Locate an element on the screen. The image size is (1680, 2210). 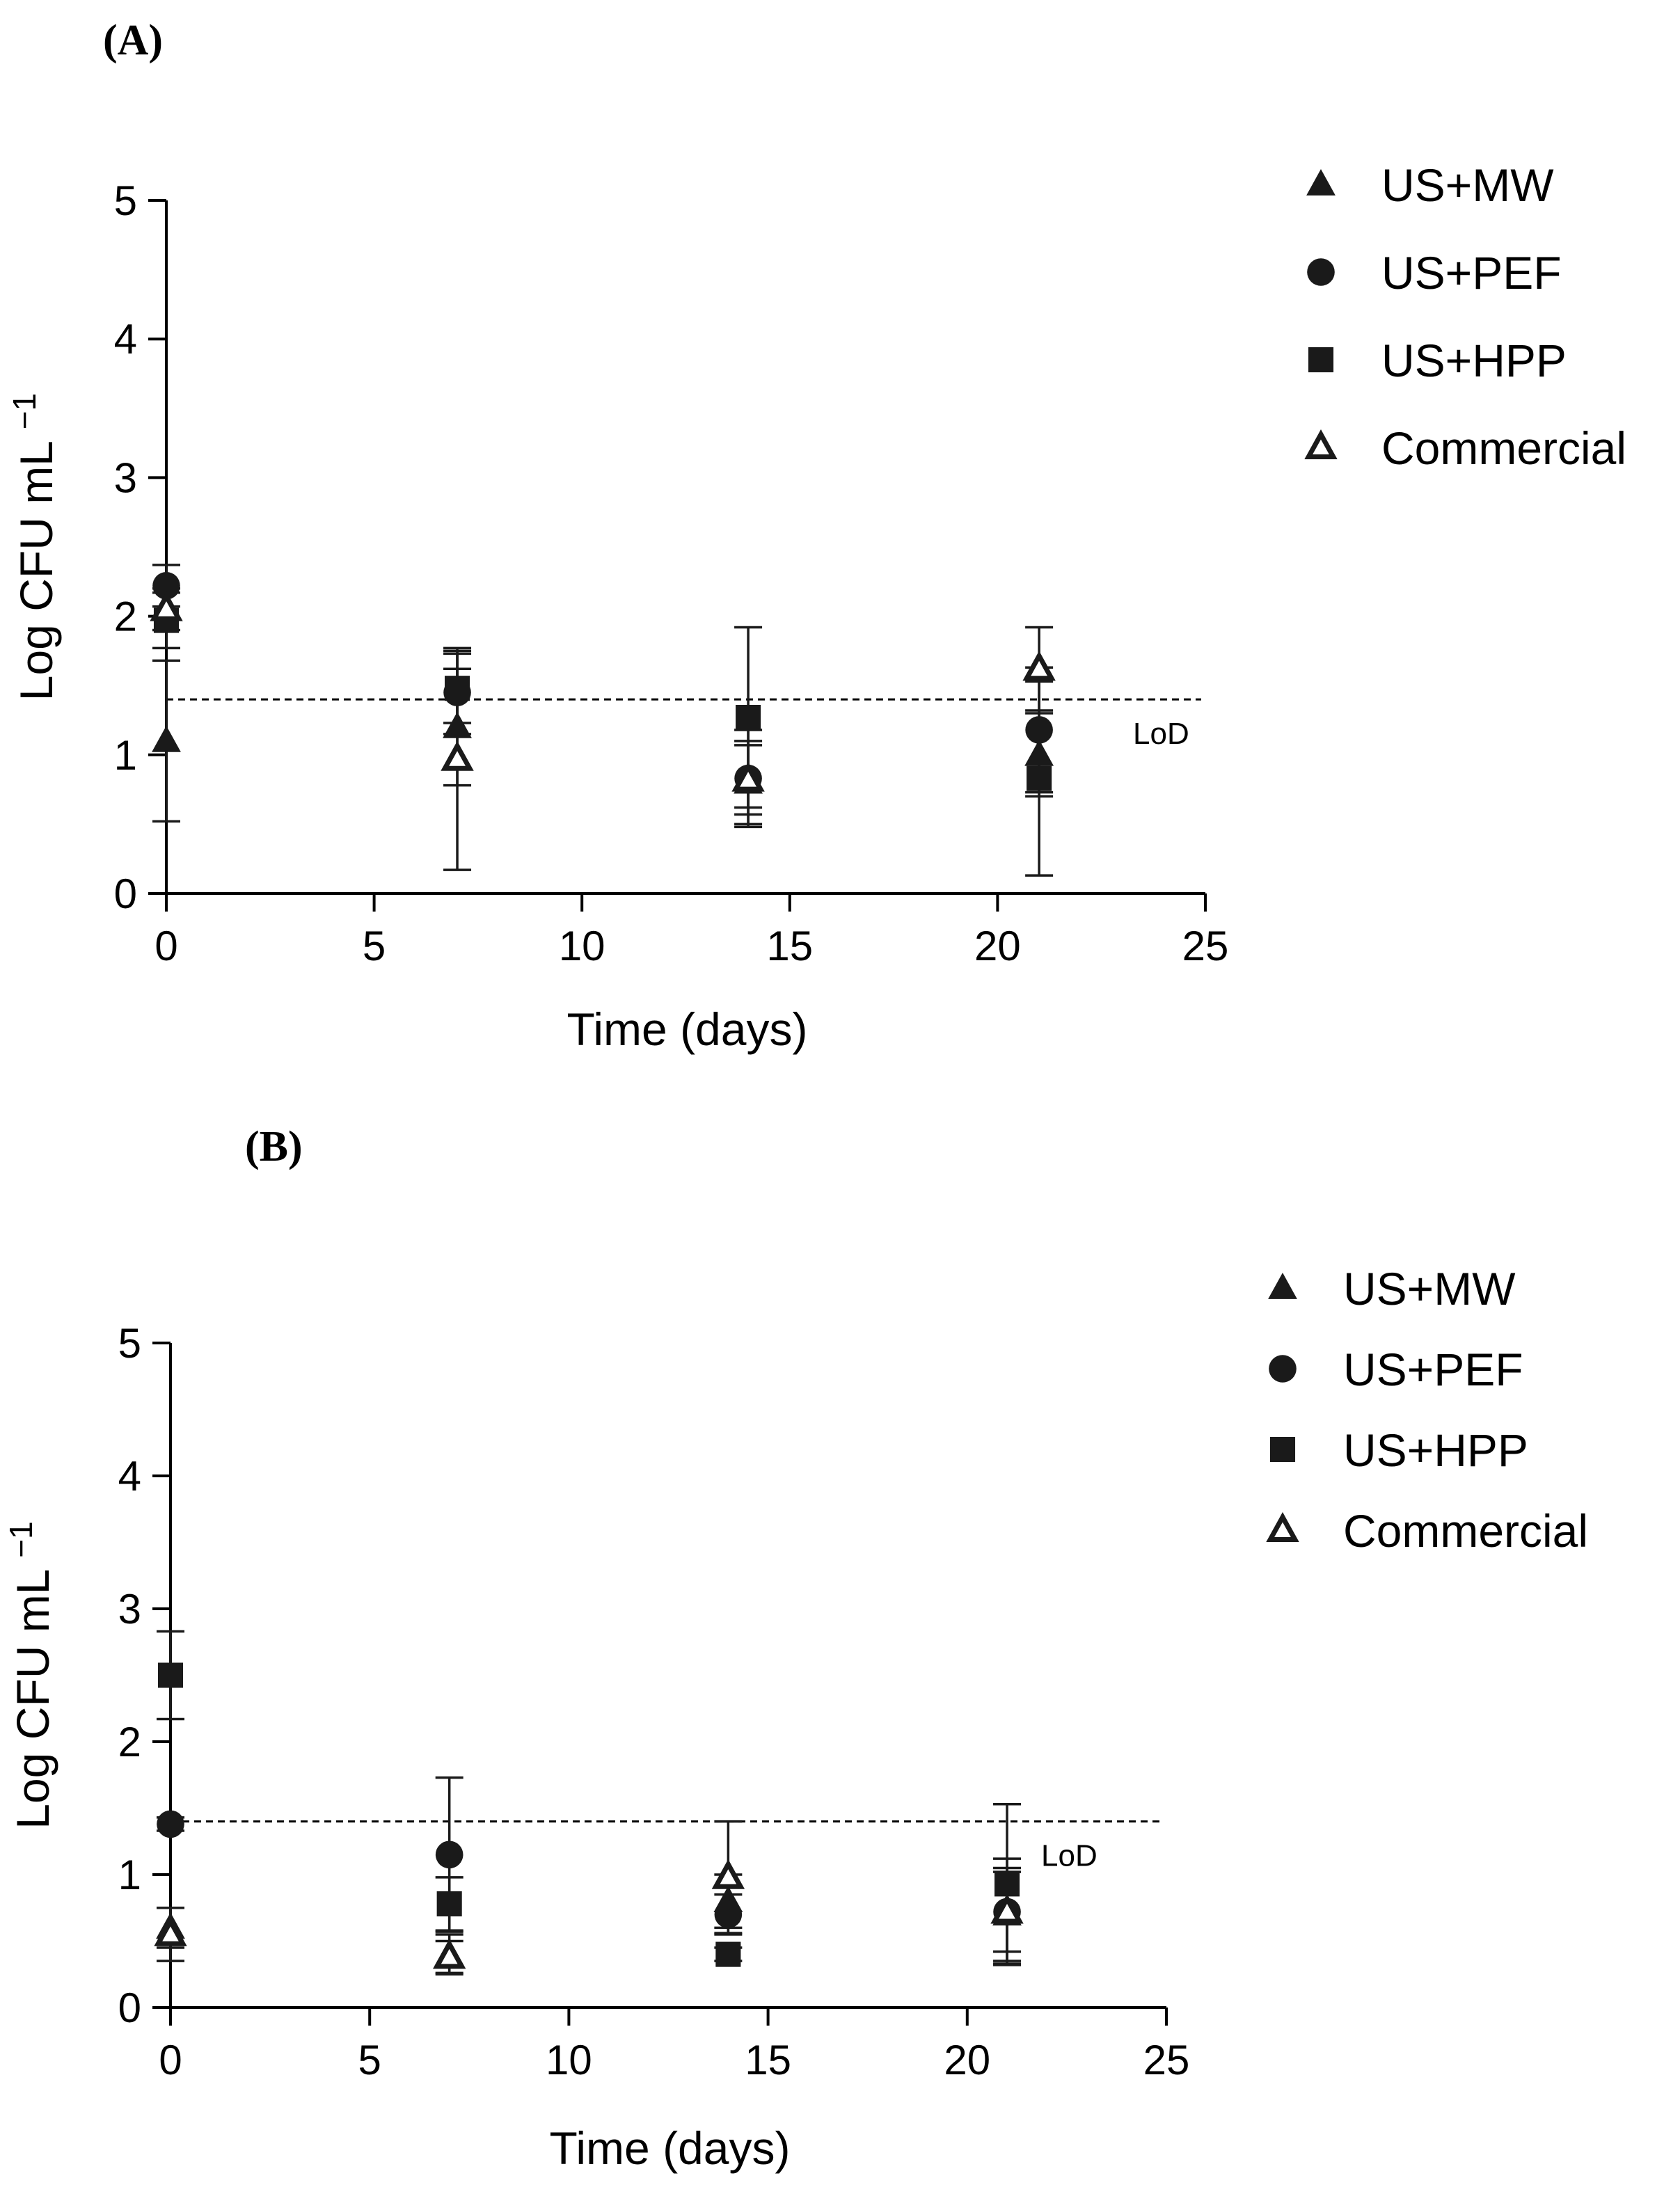
panel-label: (B) is located at coordinates (274, 1146).